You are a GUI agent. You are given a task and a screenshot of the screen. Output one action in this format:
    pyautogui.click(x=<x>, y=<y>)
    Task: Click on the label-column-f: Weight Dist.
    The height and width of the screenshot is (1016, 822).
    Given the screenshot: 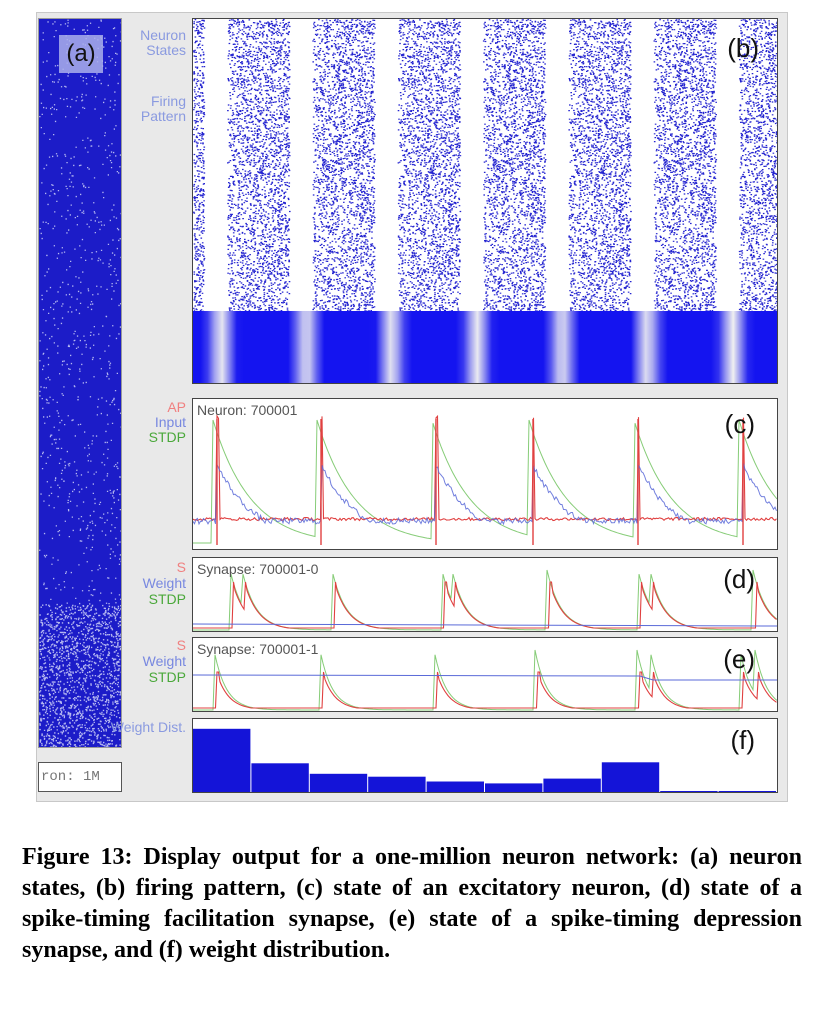 What is the action you would take?
    pyautogui.click(x=148, y=740)
    